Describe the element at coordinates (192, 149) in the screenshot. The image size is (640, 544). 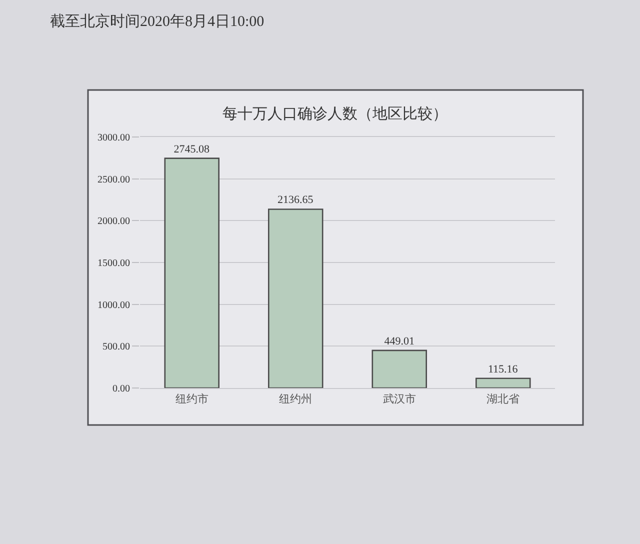
I see `data-label: 2745.08` at that location.